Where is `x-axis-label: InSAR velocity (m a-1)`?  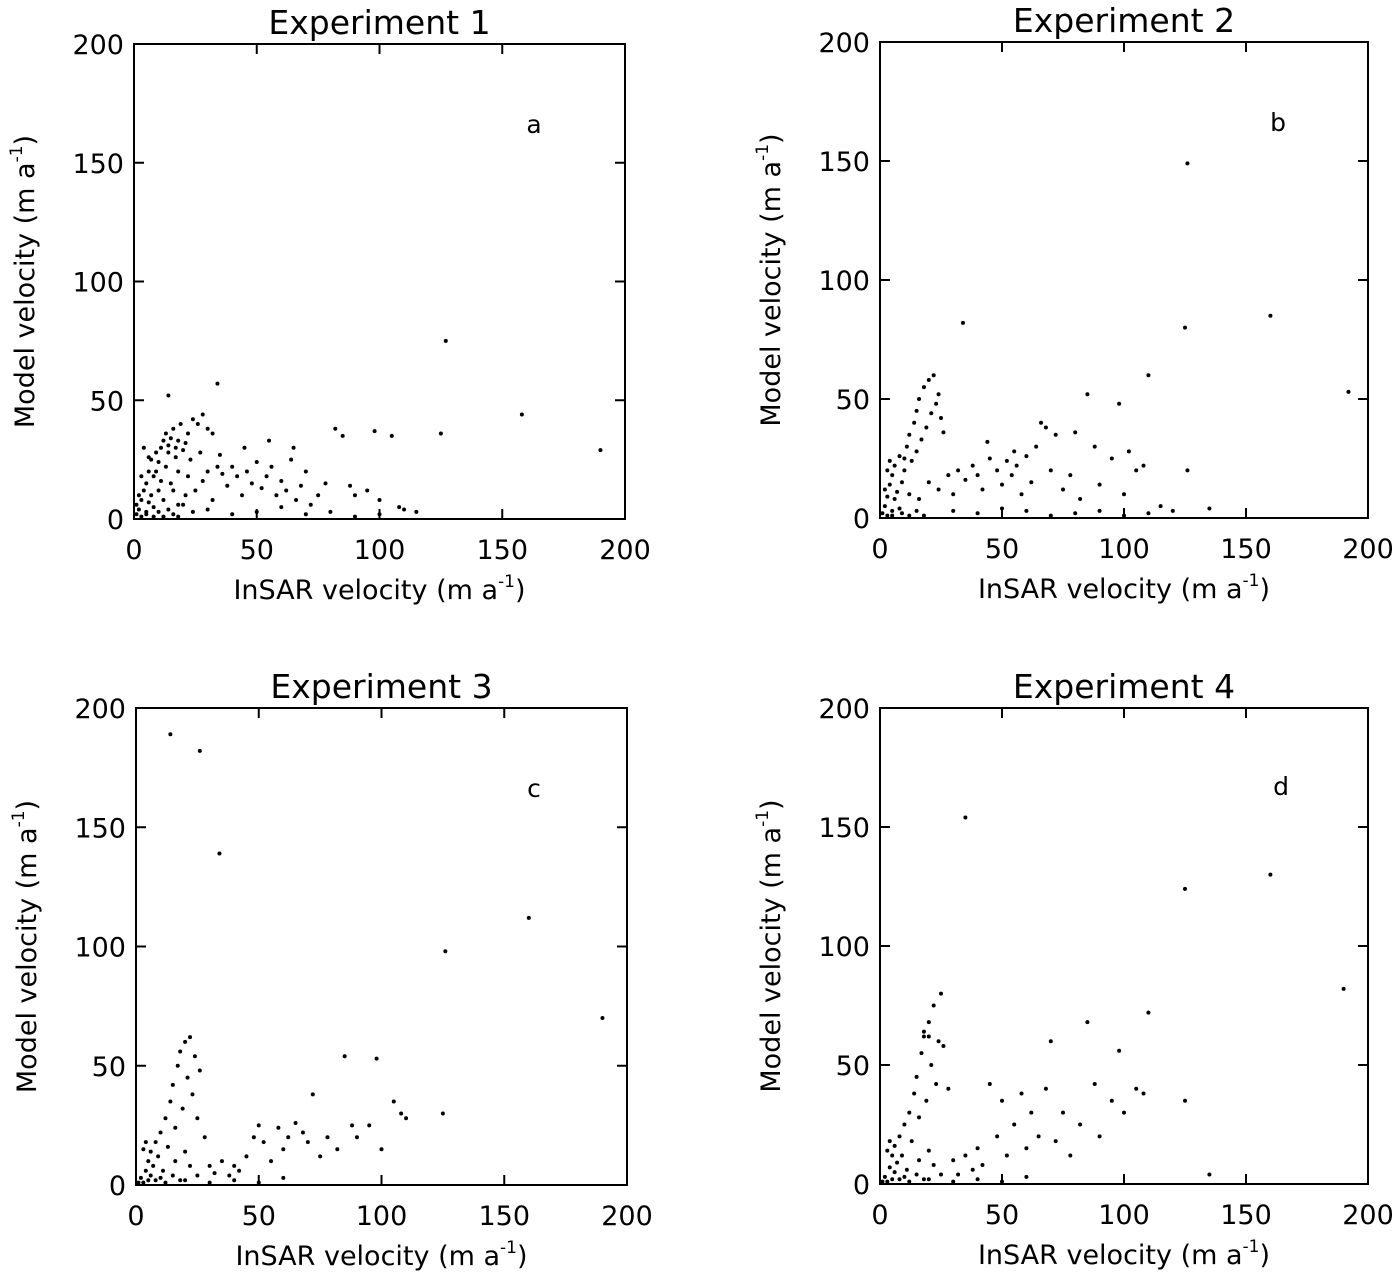
x-axis-label: InSAR velocity (m a-1) is located at coordinates (1124, 1254).